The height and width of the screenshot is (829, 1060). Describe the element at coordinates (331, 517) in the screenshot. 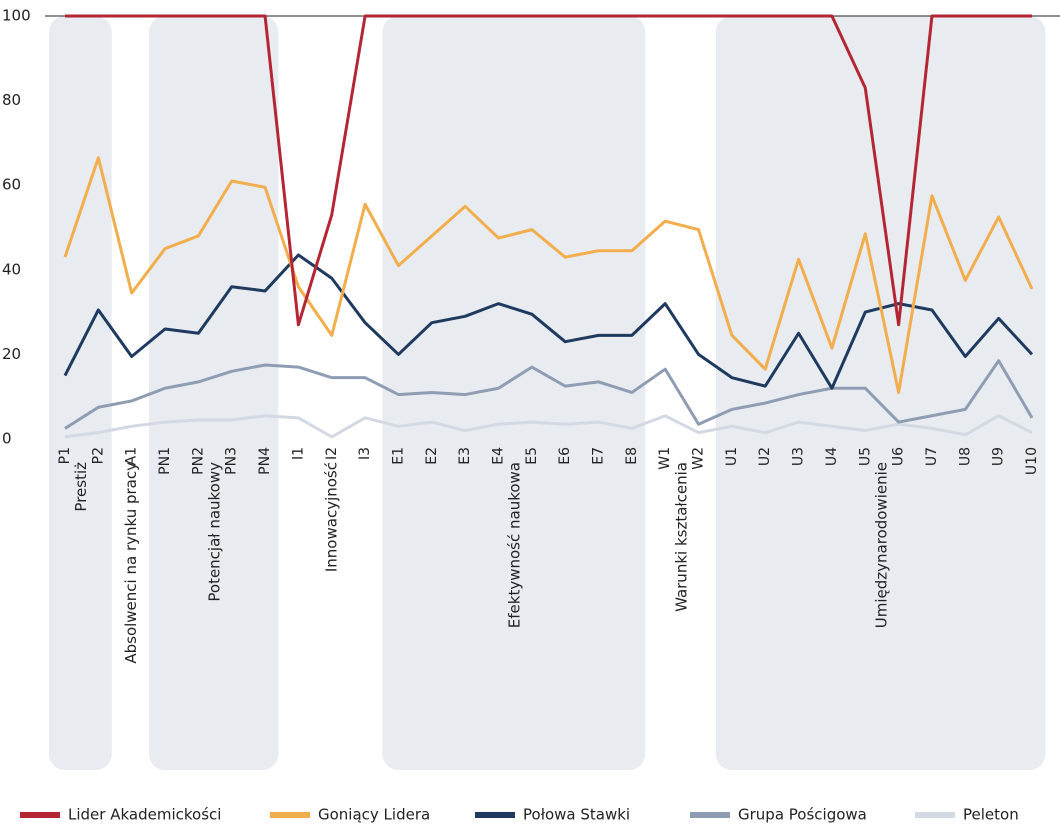

I see `group-label: Innowacyjność` at that location.